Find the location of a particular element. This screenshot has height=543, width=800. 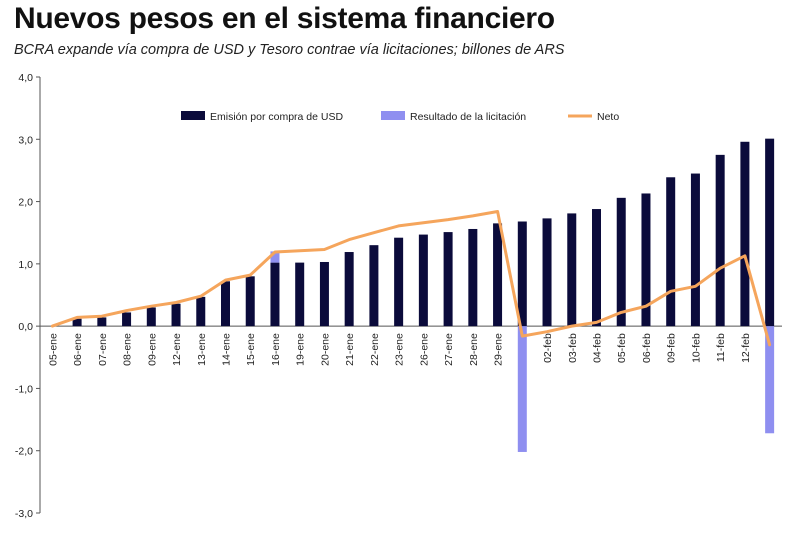

x-tick-label: 10-feb is located at coordinates (696, 348).